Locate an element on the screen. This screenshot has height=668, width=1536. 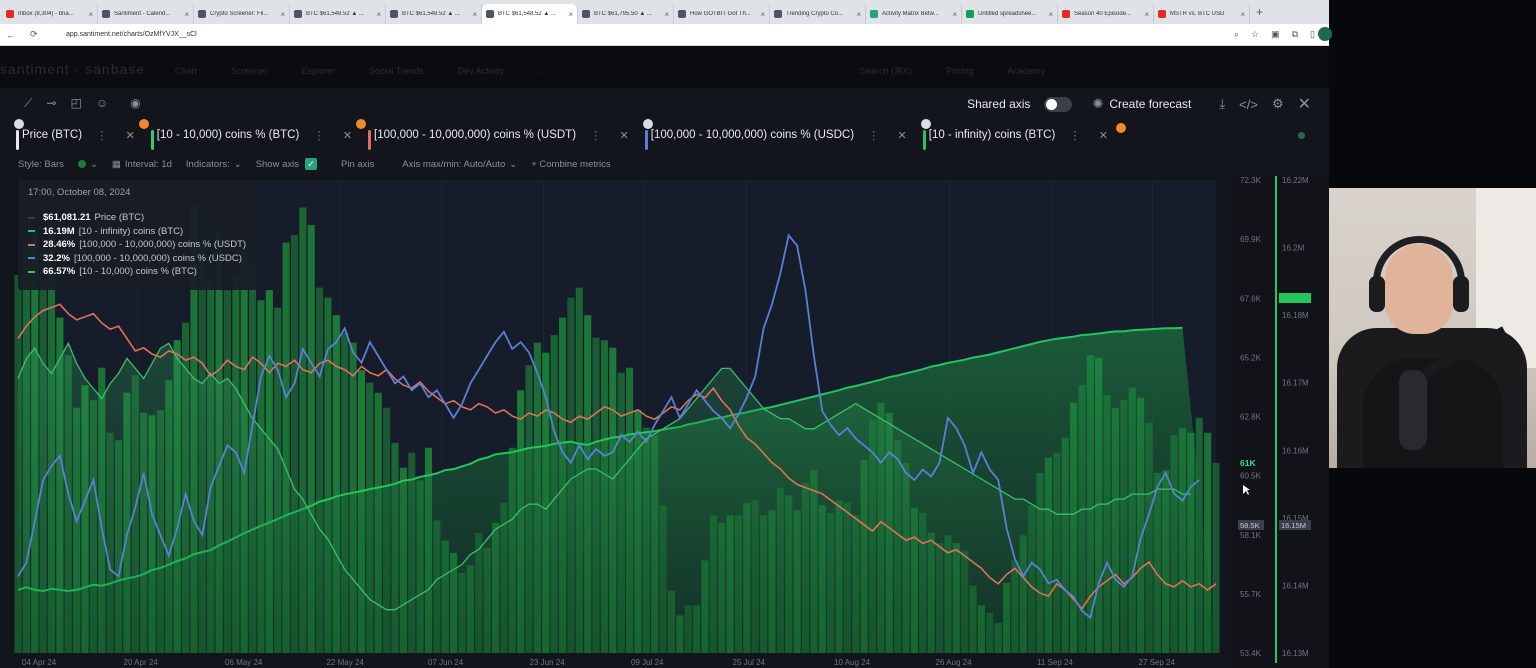
metric-chip: [10 - 10,000) coins % (BTC) ⋮ ✕ is located at coordinates (244, 134).